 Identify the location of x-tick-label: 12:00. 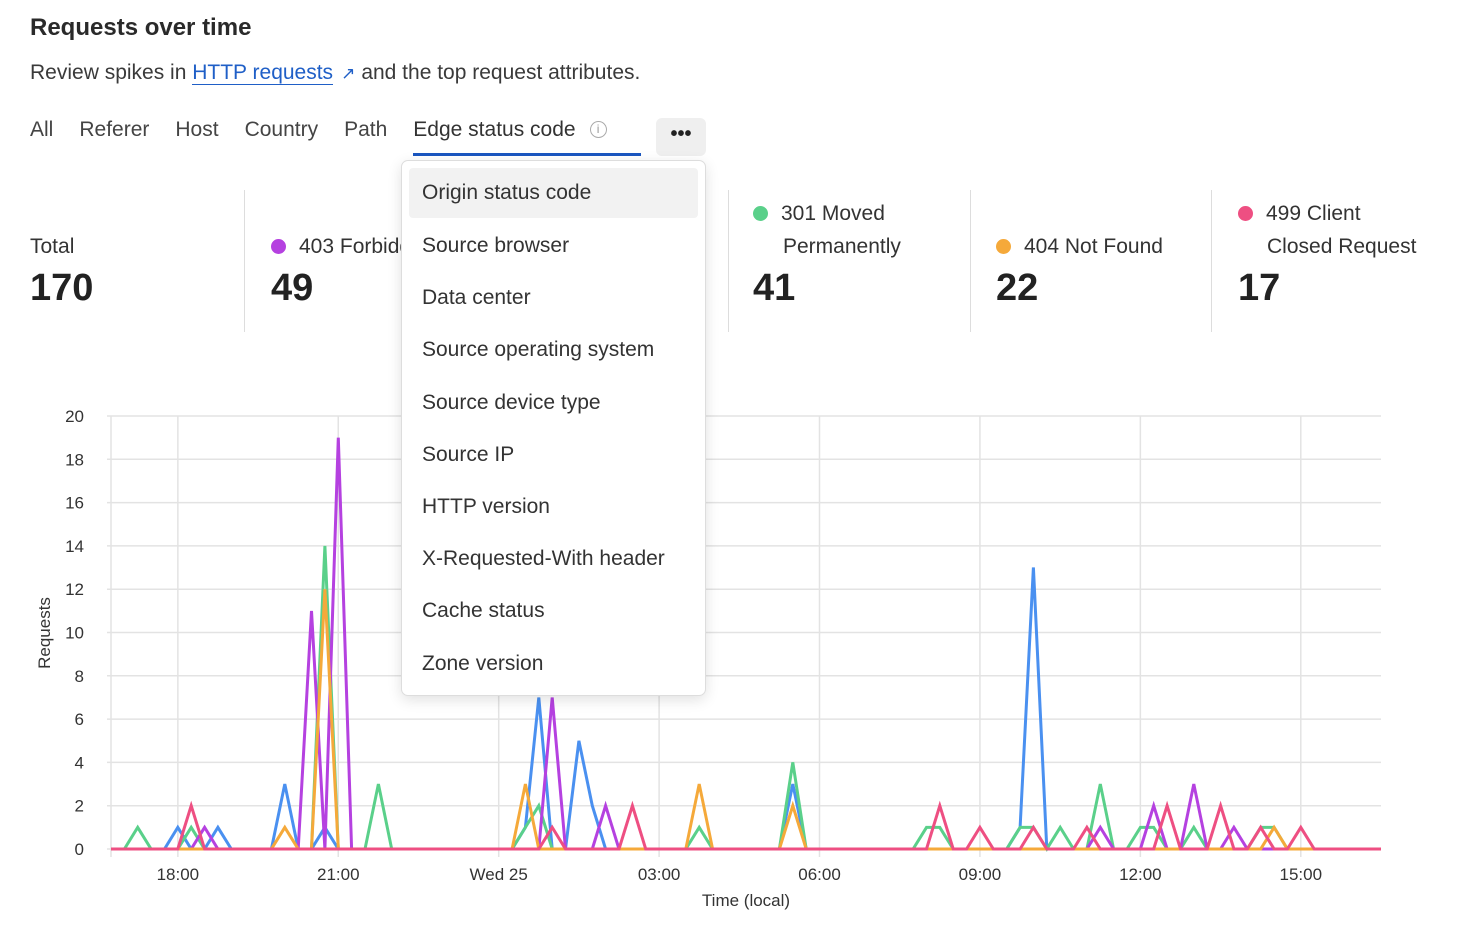
(1140, 874).